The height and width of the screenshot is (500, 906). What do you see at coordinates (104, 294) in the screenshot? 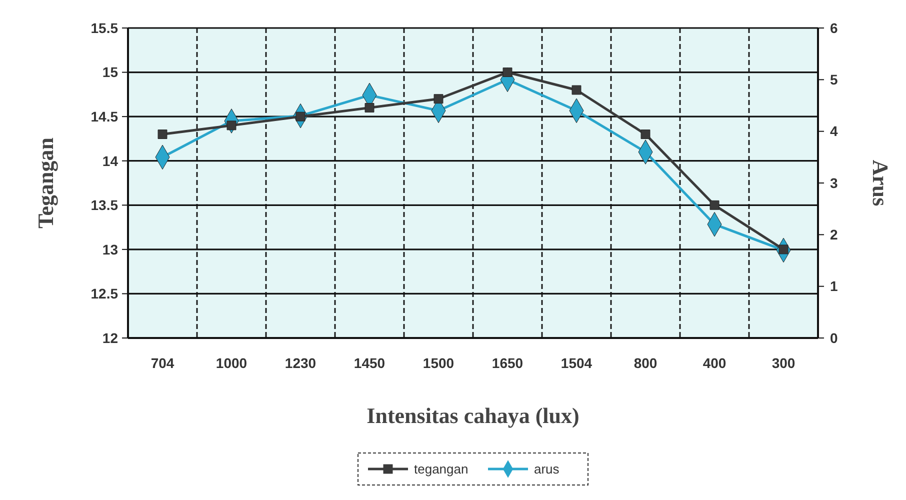
I see `y-tick-label: 12.5` at bounding box center [104, 294].